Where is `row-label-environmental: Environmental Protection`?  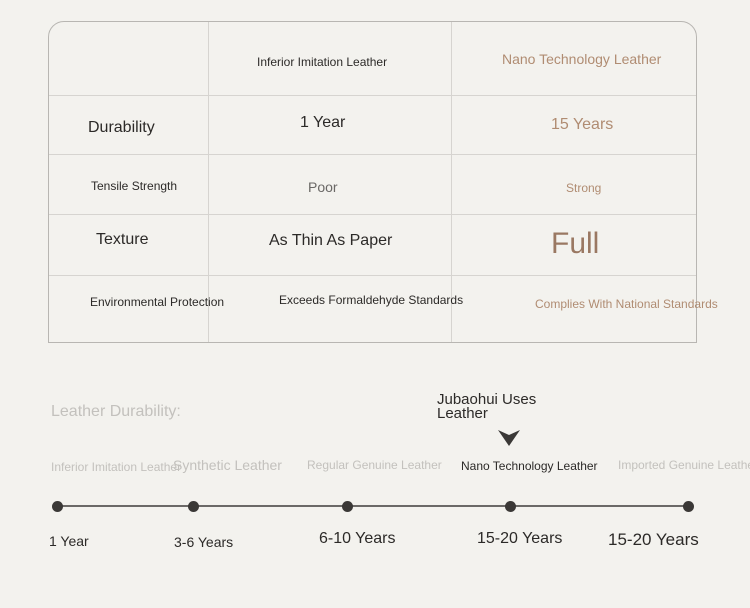 row-label-environmental: Environmental Protection is located at coordinates (157, 302).